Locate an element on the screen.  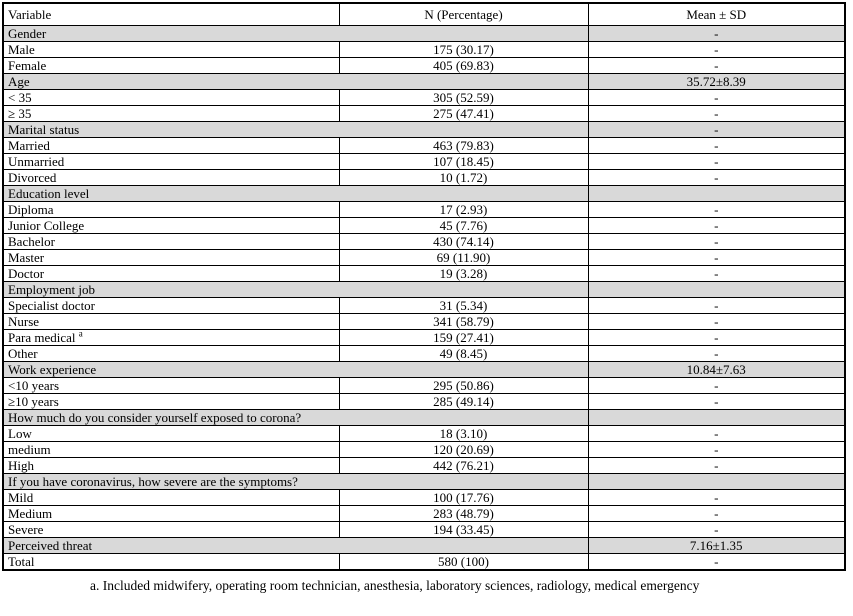
table-row-low: Low 18 (3.10) - is located at coordinates (424, 433).